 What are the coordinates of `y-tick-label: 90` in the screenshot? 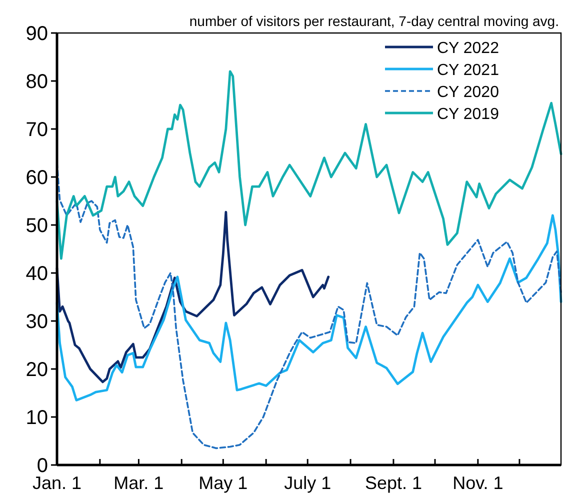 It's located at (37, 34).